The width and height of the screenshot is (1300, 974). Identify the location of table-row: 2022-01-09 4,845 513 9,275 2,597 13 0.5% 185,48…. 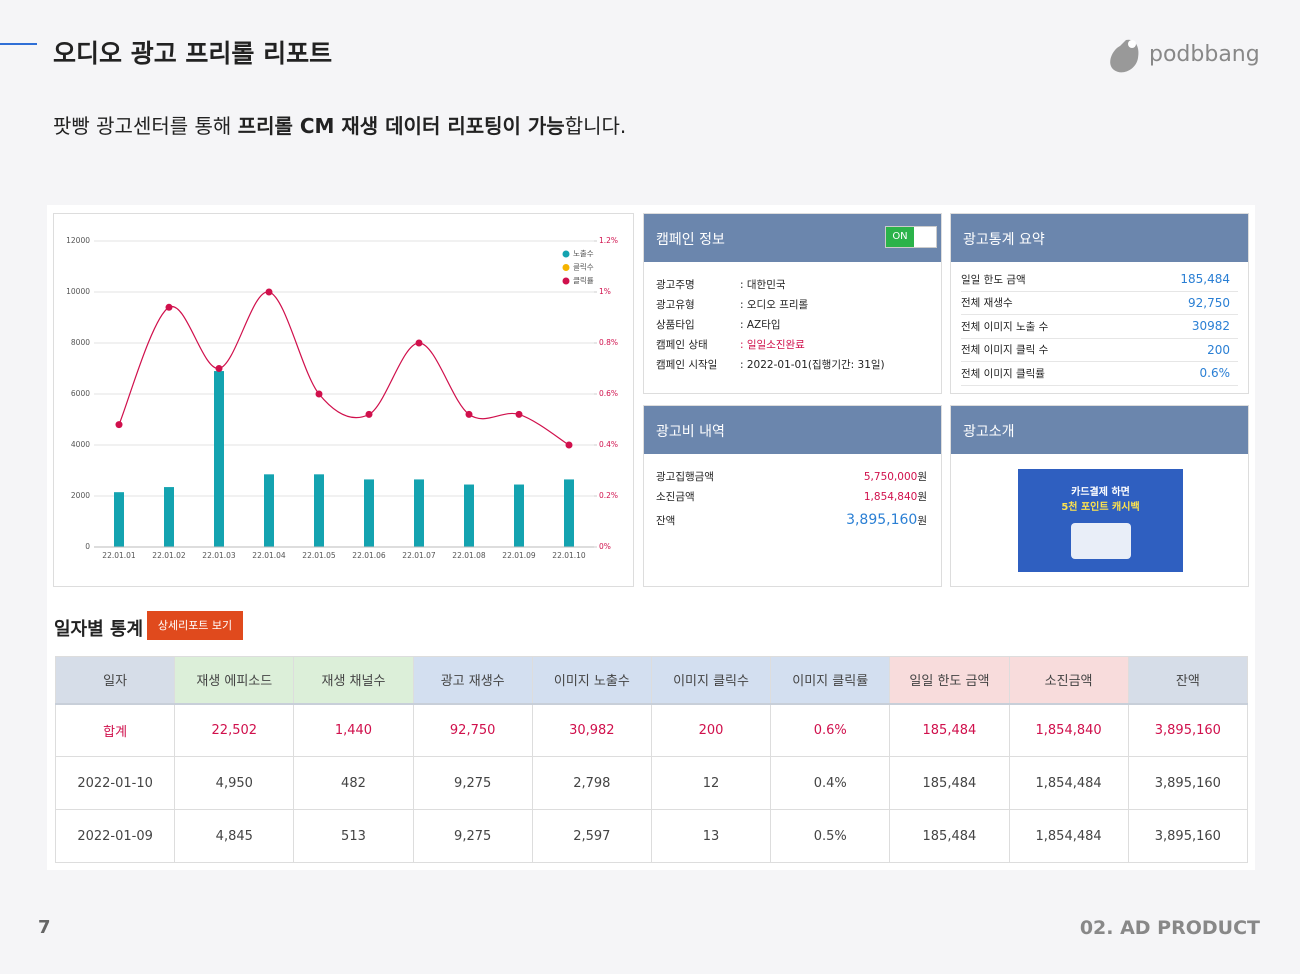
(651, 836).